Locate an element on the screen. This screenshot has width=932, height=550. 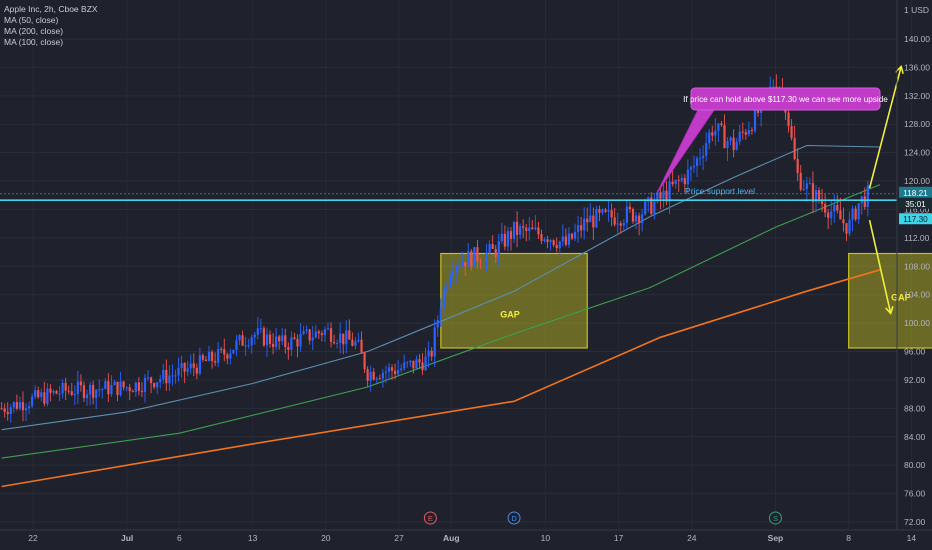
y-tick-label: 96.00 is located at coordinates (915, 352).